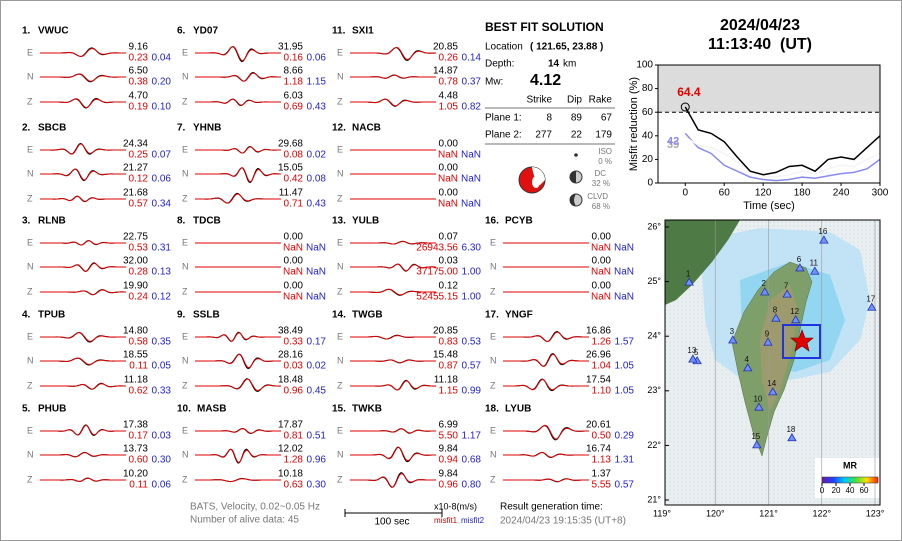  I want to click on station-marker, so click(824, 239).